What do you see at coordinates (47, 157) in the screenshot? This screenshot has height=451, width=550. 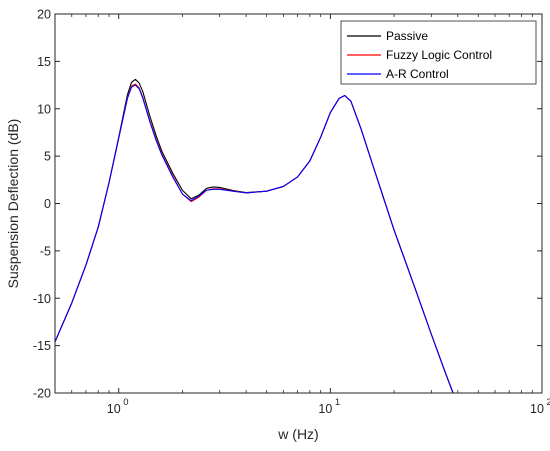 I see `y-tick-label: 5` at bounding box center [47, 157].